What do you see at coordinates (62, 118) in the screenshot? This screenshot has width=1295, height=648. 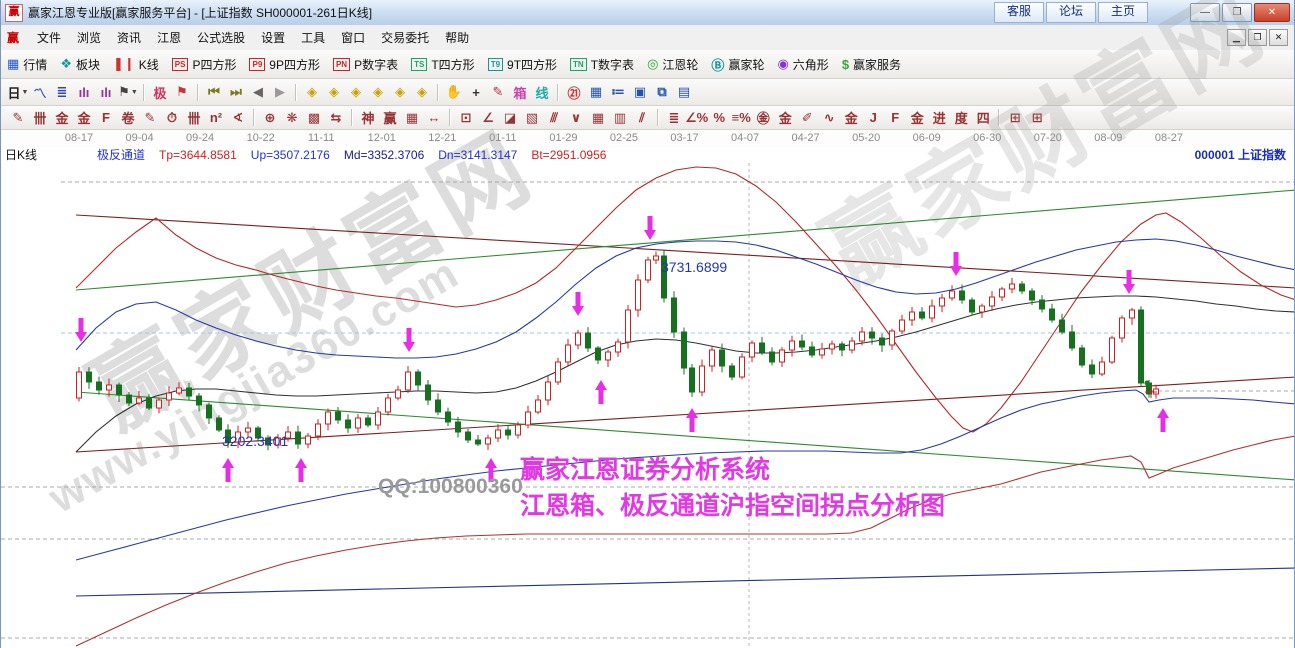 I see `gold-ruler-1-icon: 金` at bounding box center [62, 118].